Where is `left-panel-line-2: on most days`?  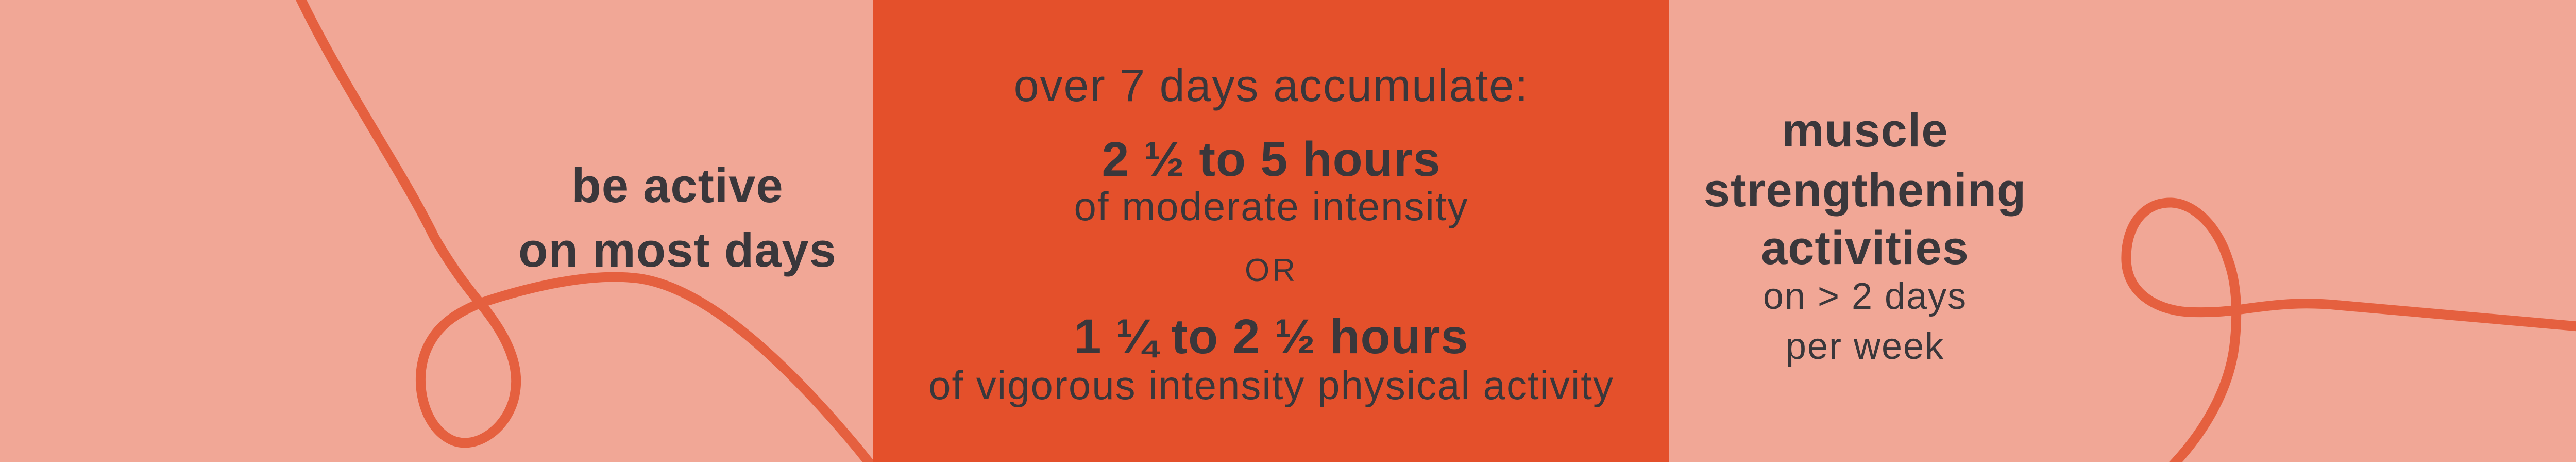
left-panel-line-2: on most days is located at coordinates (677, 250).